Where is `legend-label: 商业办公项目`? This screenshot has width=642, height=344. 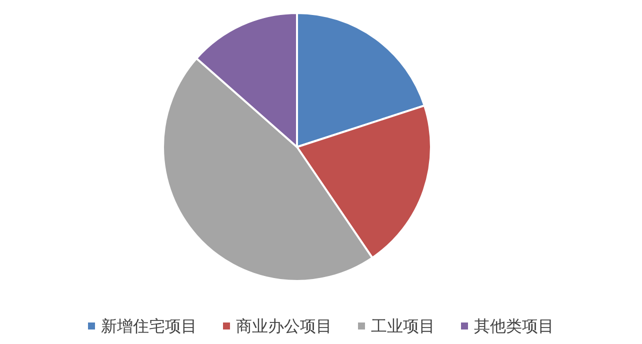 legend-label: 商业办公项目 is located at coordinates (284, 326).